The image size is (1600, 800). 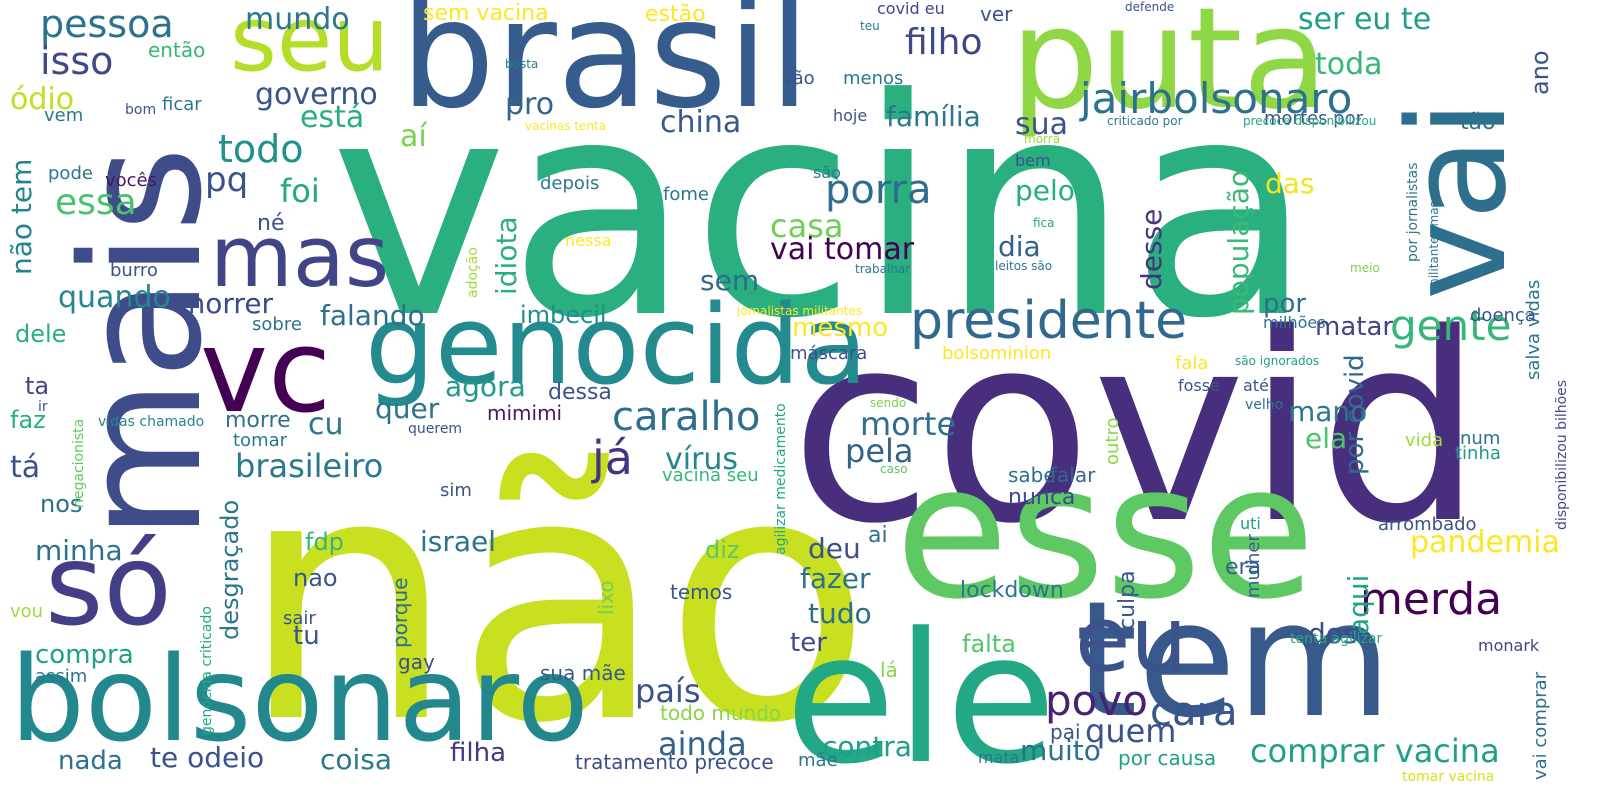 I want to click on word: menos, so click(x=873, y=78).